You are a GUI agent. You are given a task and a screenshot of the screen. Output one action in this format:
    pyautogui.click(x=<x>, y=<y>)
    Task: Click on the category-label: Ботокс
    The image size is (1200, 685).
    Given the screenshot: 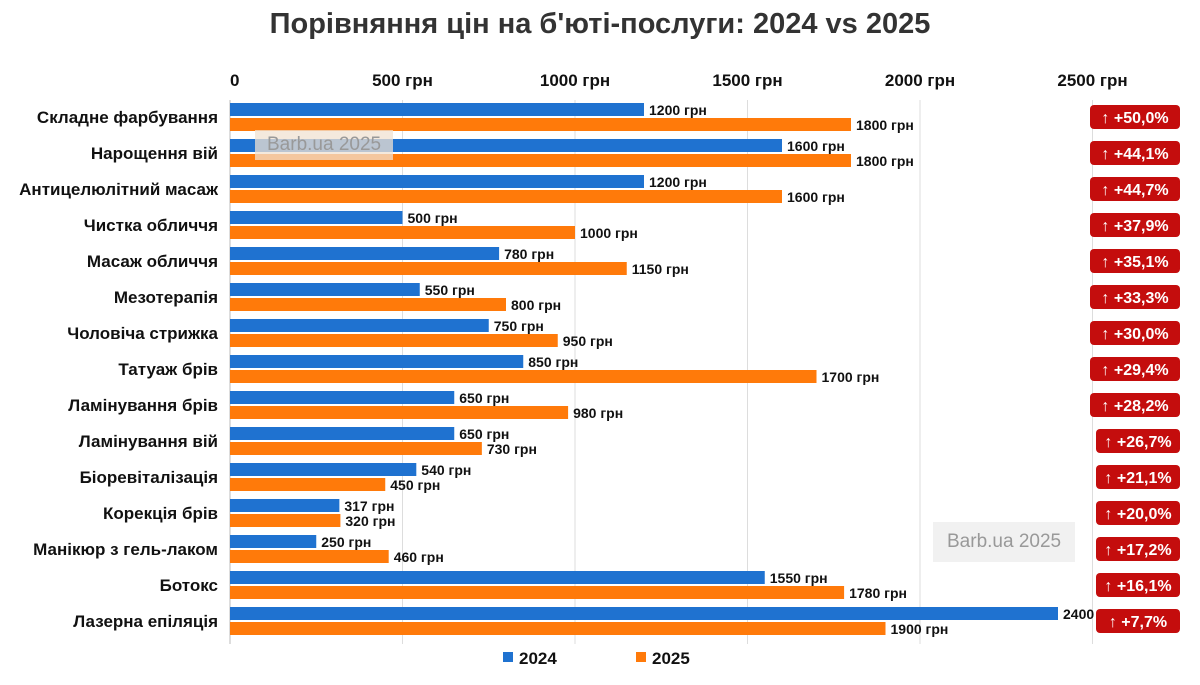 What is the action you would take?
    pyautogui.click(x=189, y=585)
    